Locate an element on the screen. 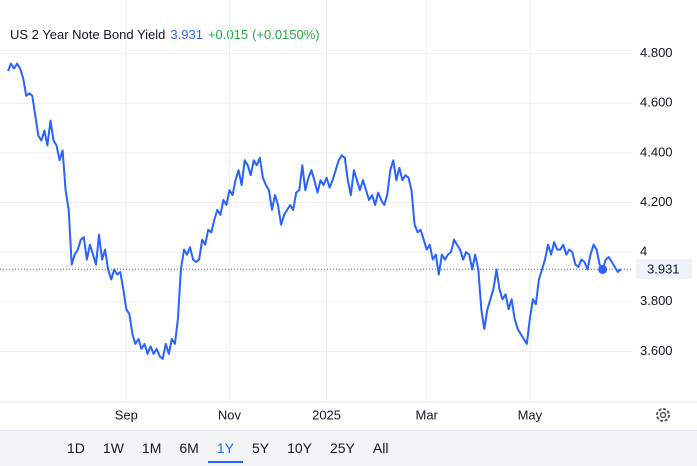  settings-icon is located at coordinates (663, 415).